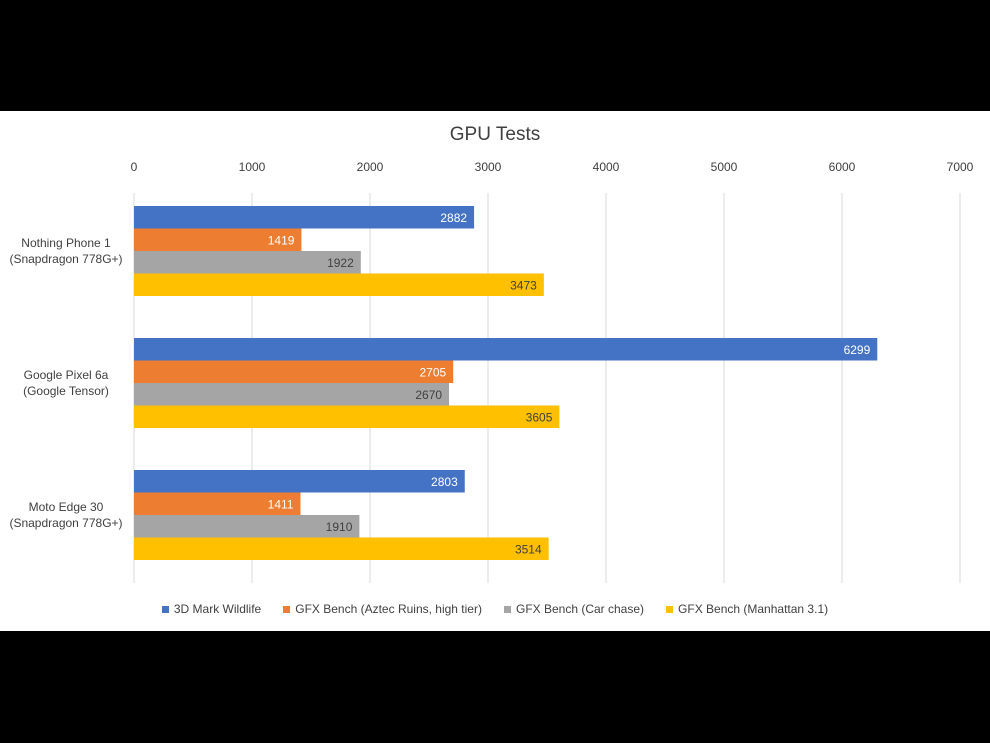  What do you see at coordinates (960, 167) in the screenshot?
I see `x-tick-label: 7000` at bounding box center [960, 167].